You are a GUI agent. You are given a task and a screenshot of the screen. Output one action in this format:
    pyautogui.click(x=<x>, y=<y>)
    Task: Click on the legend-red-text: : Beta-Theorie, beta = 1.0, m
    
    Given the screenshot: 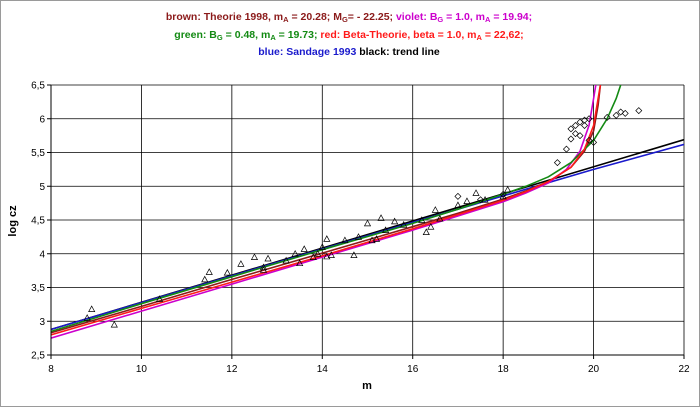 What is the action you would take?
    pyautogui.click(x=406, y=34)
    